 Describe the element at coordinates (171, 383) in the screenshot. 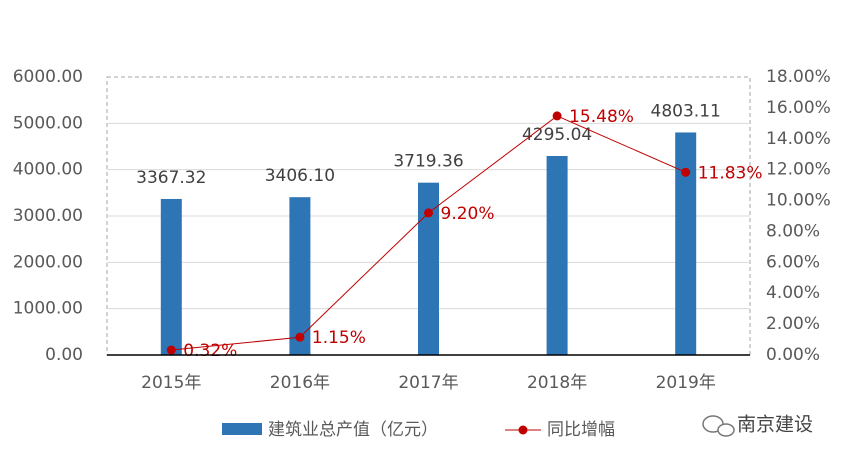

I see `x-tick-label: 2015年` at that location.